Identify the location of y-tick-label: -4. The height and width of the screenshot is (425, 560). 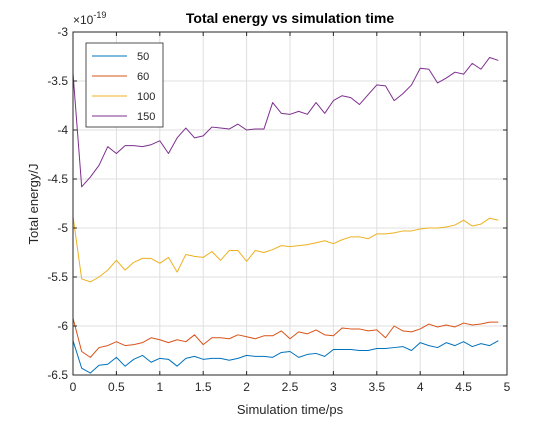
(62, 130).